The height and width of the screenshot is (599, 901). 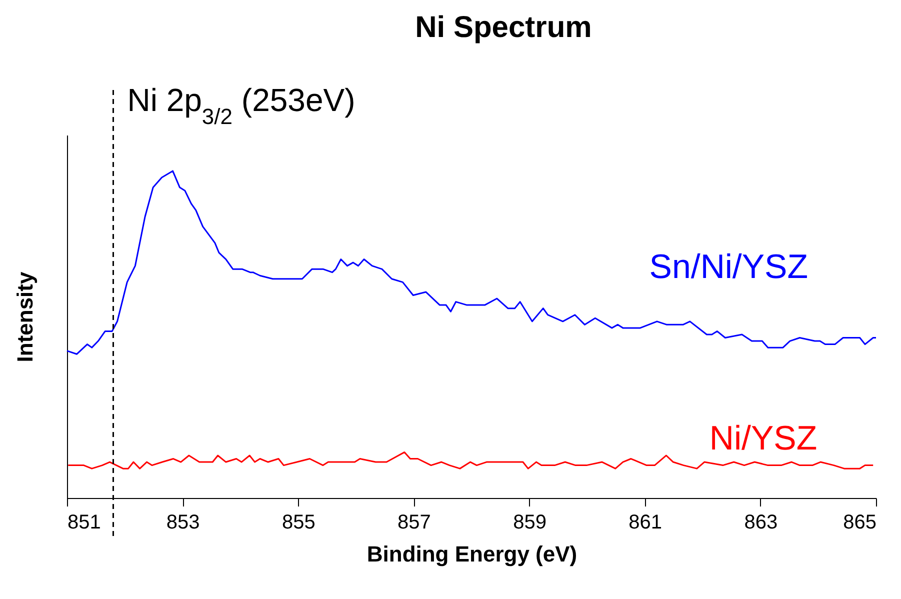 I want to click on series-label: Ni/YSZ, so click(x=763, y=438).